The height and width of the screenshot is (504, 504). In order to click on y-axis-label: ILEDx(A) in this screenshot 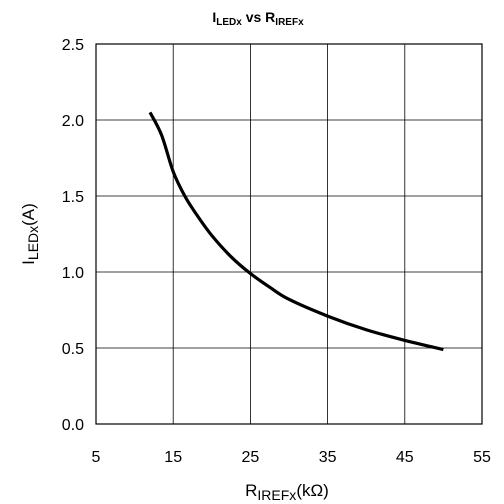, I will do `click(30, 234)`.